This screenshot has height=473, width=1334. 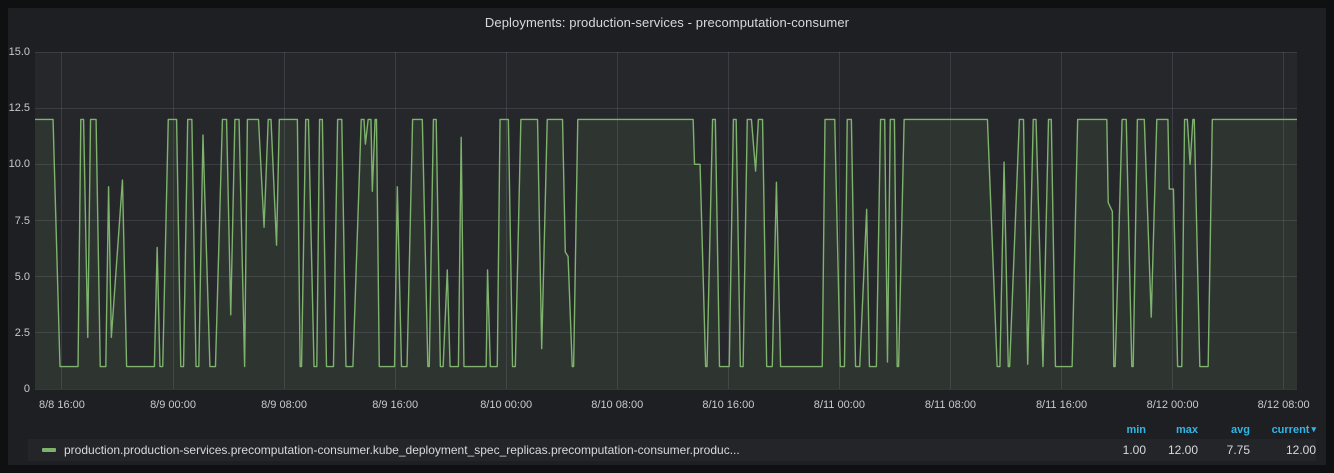 What do you see at coordinates (506, 405) in the screenshot?
I see `x-tick-label: 8/10 00:00` at bounding box center [506, 405].